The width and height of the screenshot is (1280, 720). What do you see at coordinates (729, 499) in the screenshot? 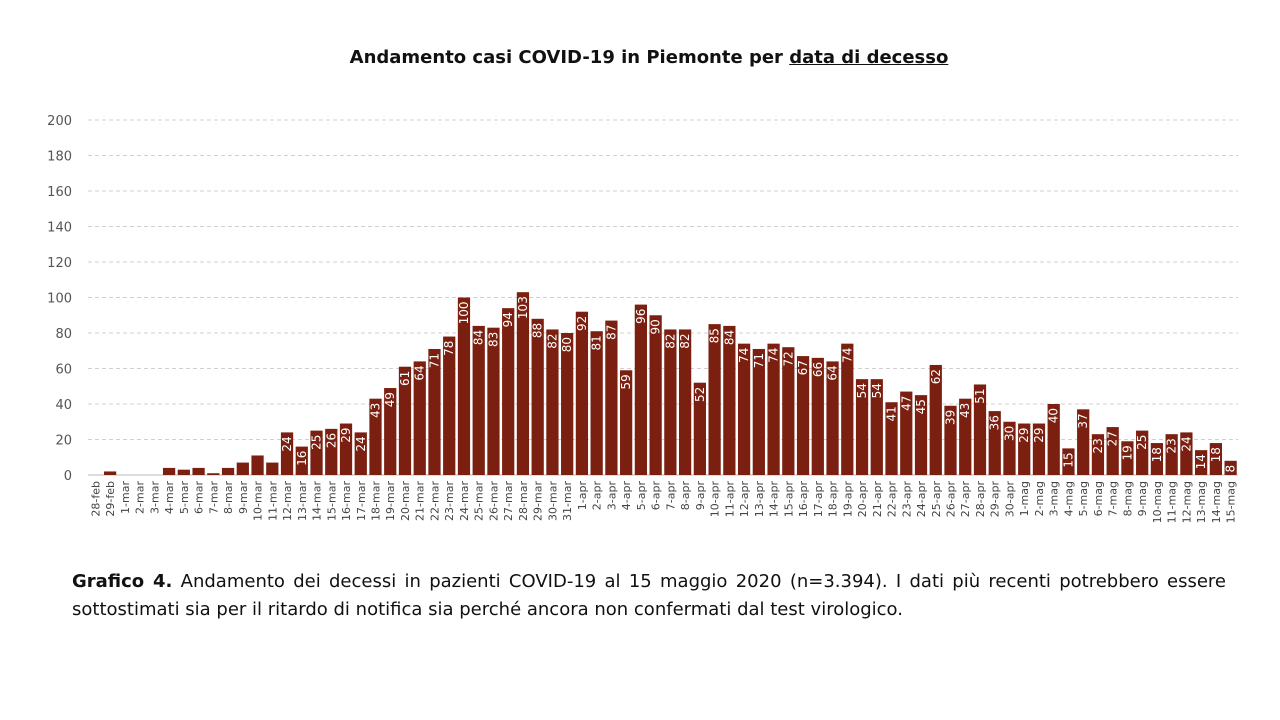
I see `x-tick-label: 11-apr` at bounding box center [729, 499].